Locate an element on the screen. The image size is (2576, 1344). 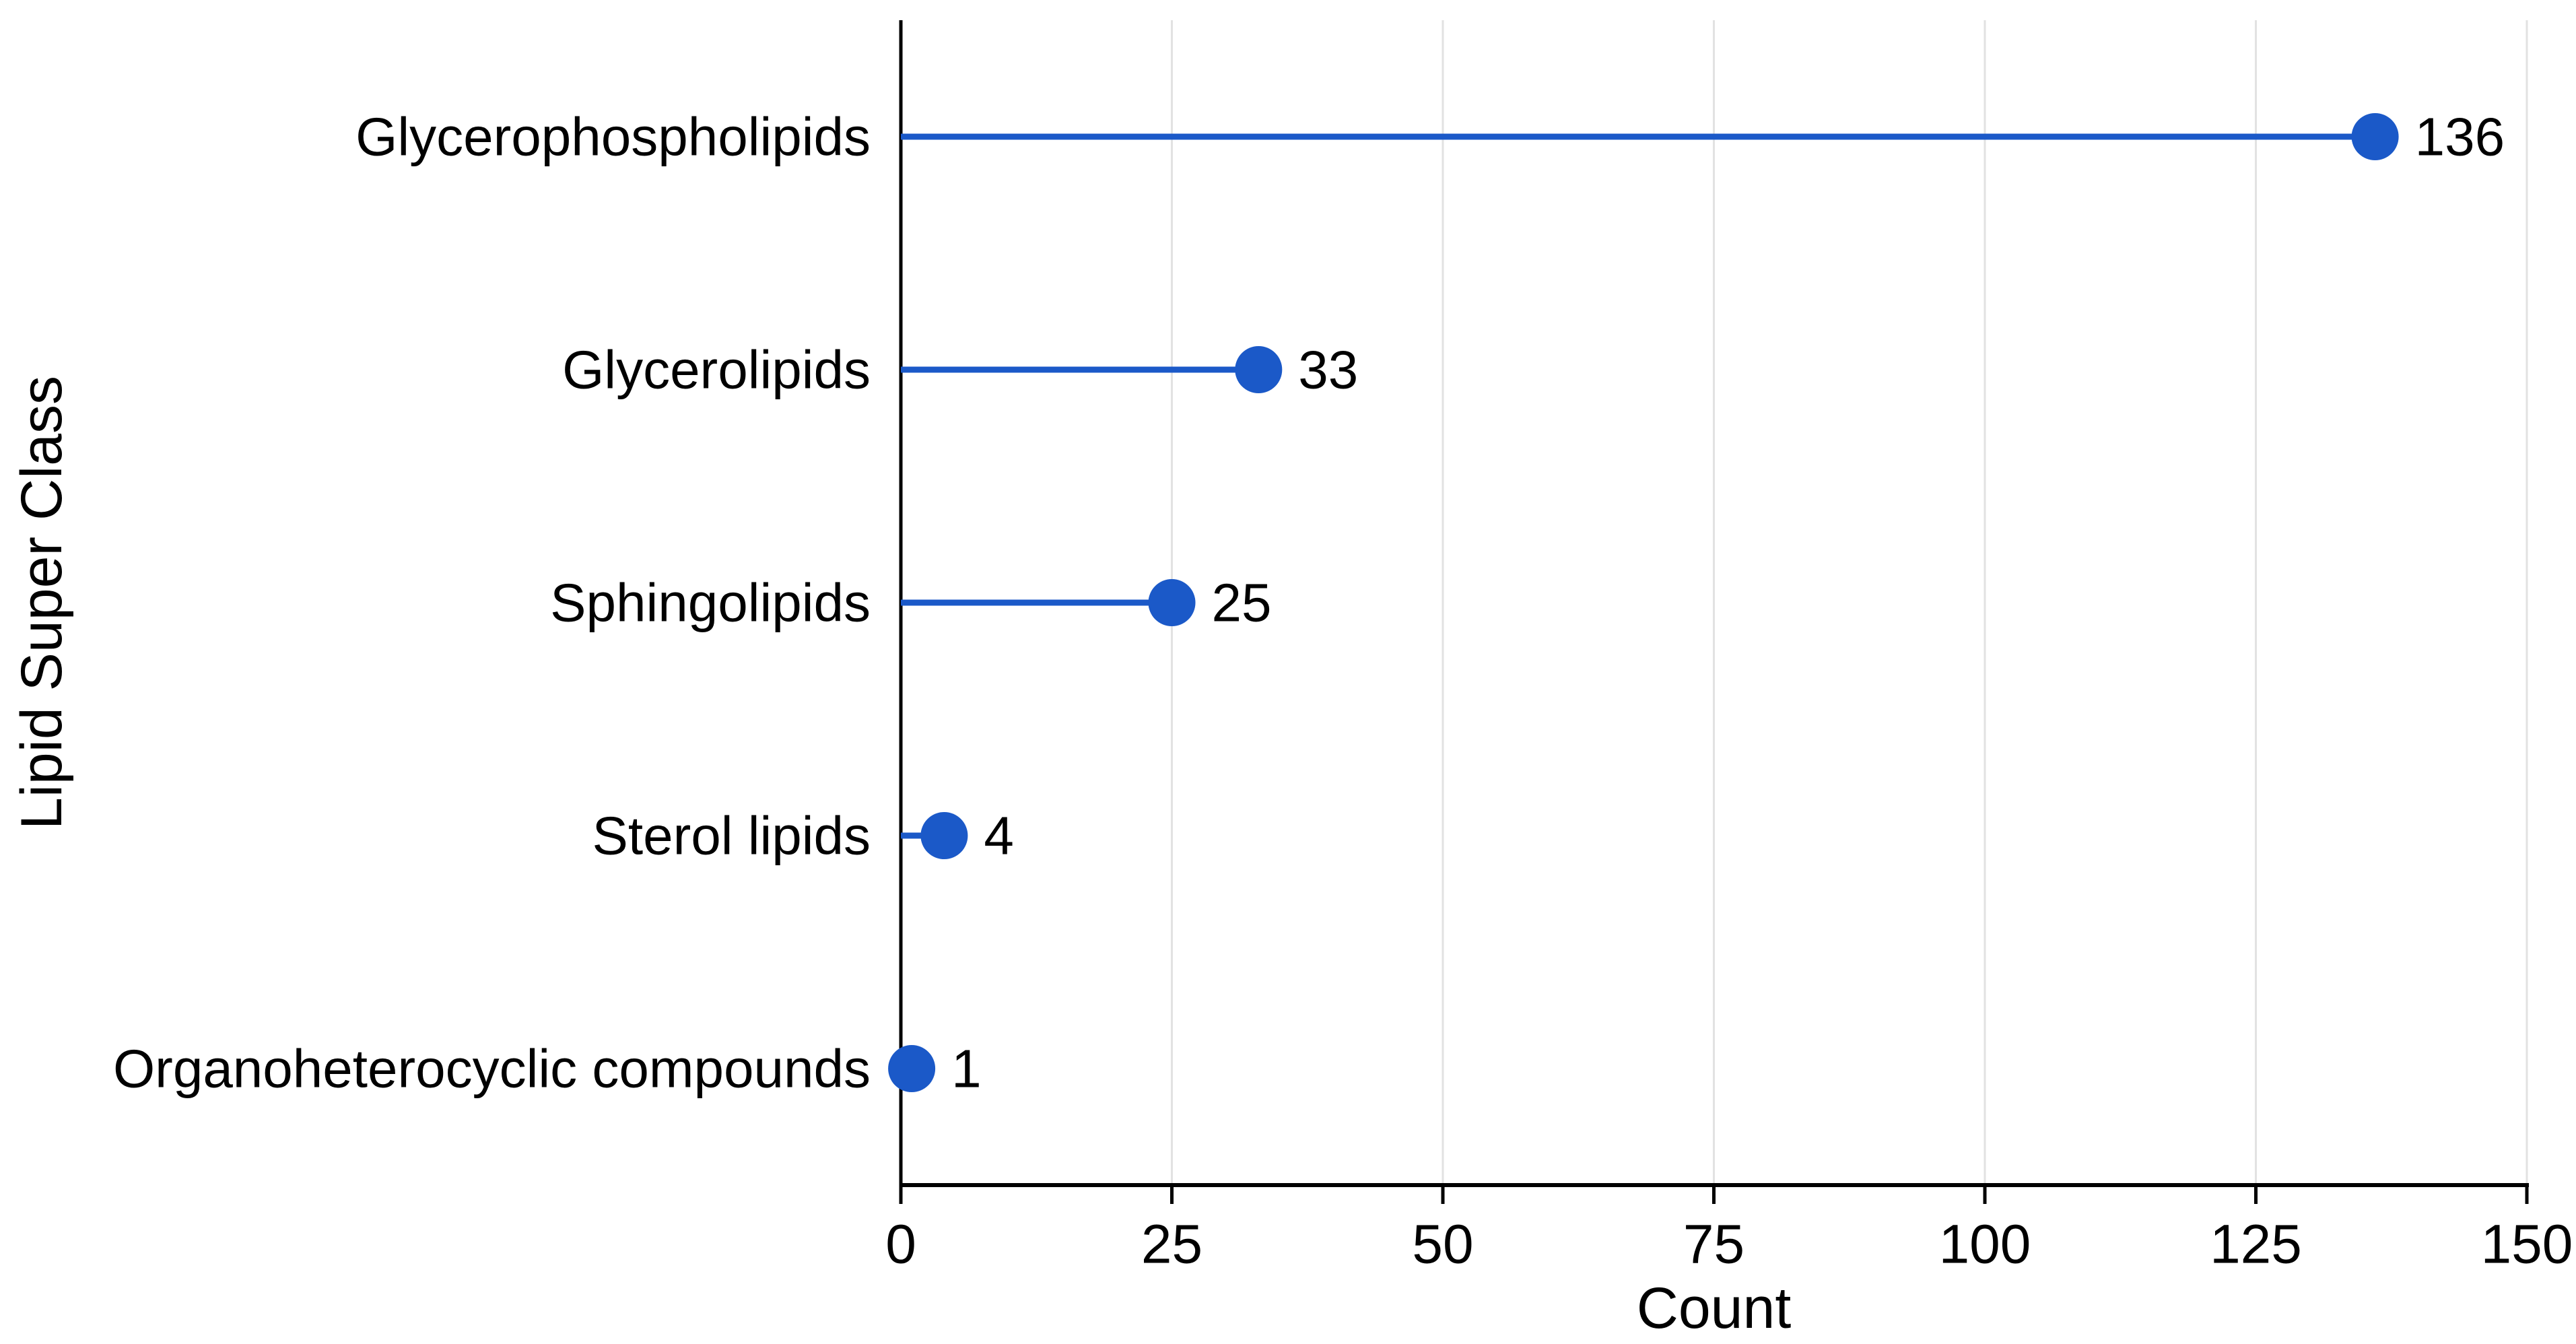
x-tick-label: 25 is located at coordinates (1171, 1244).